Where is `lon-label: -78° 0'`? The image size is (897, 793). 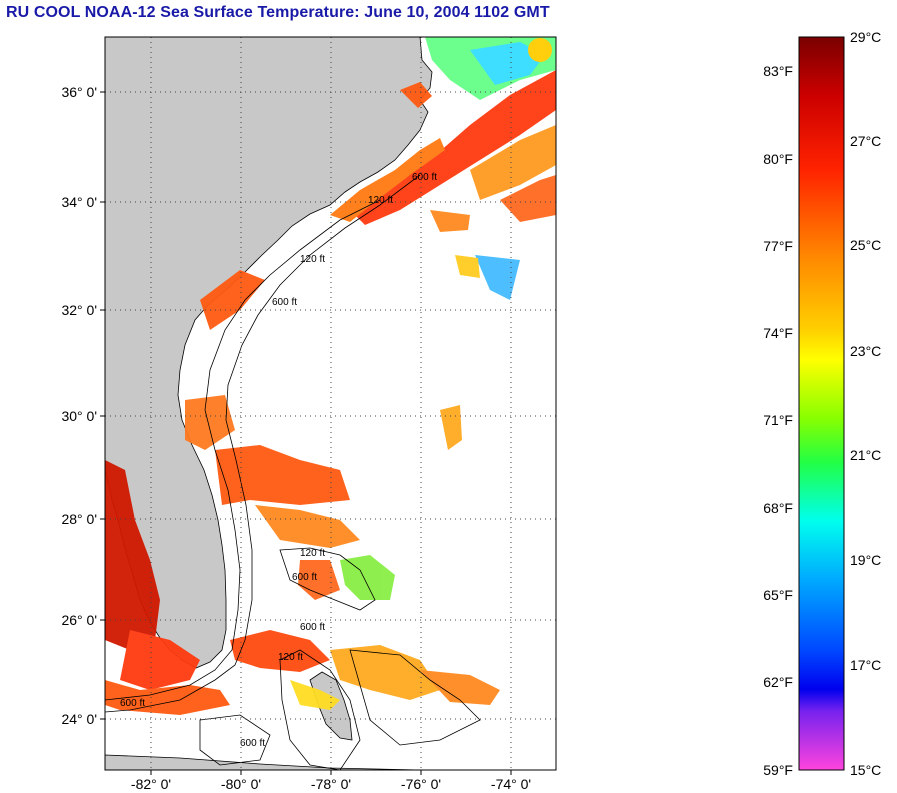
lon-label: -78° 0' is located at coordinates (331, 784).